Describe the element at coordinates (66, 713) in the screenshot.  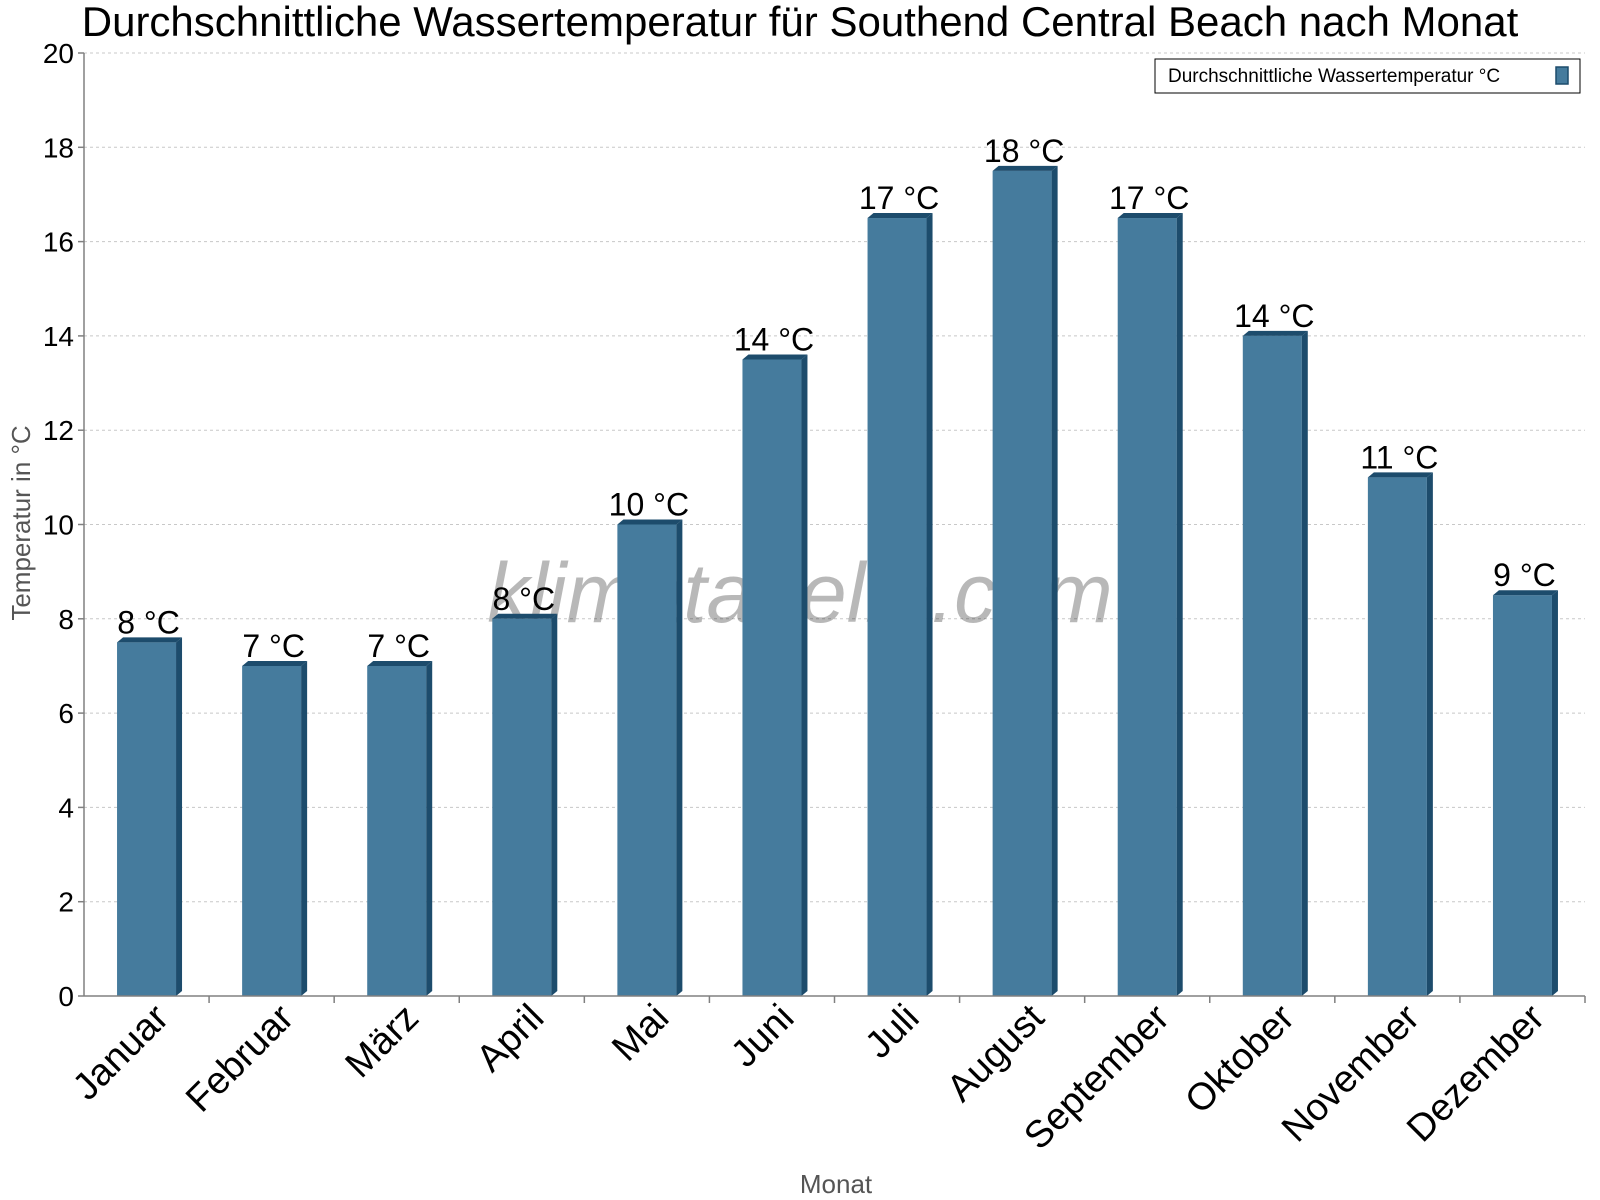
I see `y-tick-label: 6` at that location.